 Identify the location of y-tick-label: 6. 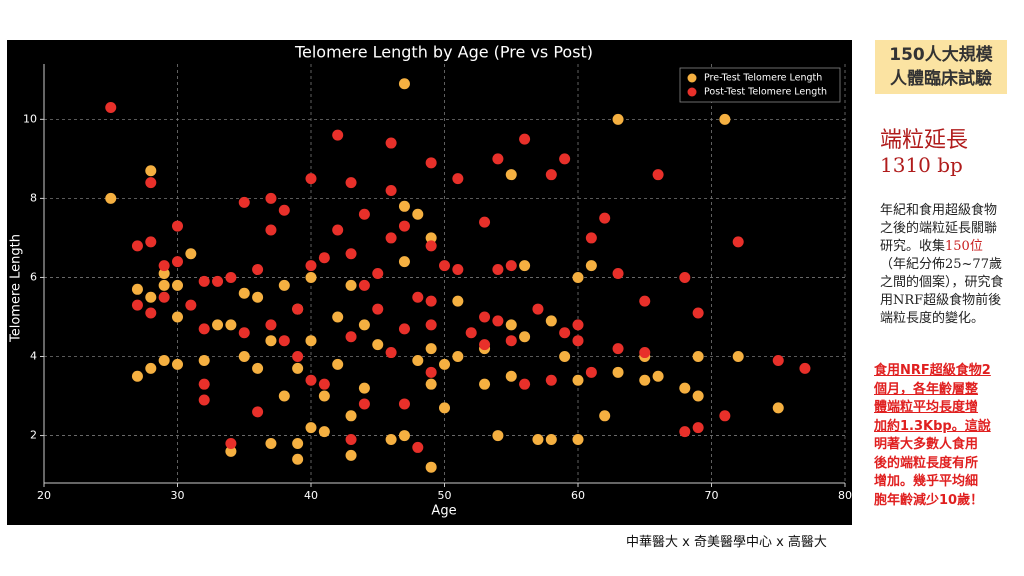
(33, 276).